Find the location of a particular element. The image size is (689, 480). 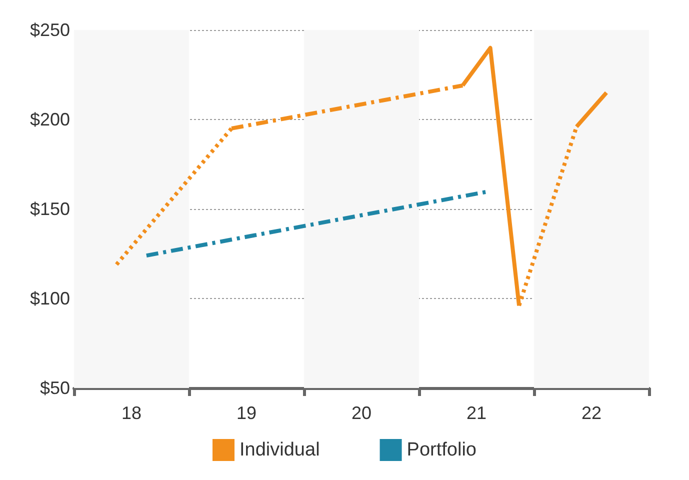

y-tick-label: $50 is located at coordinates (55, 388).